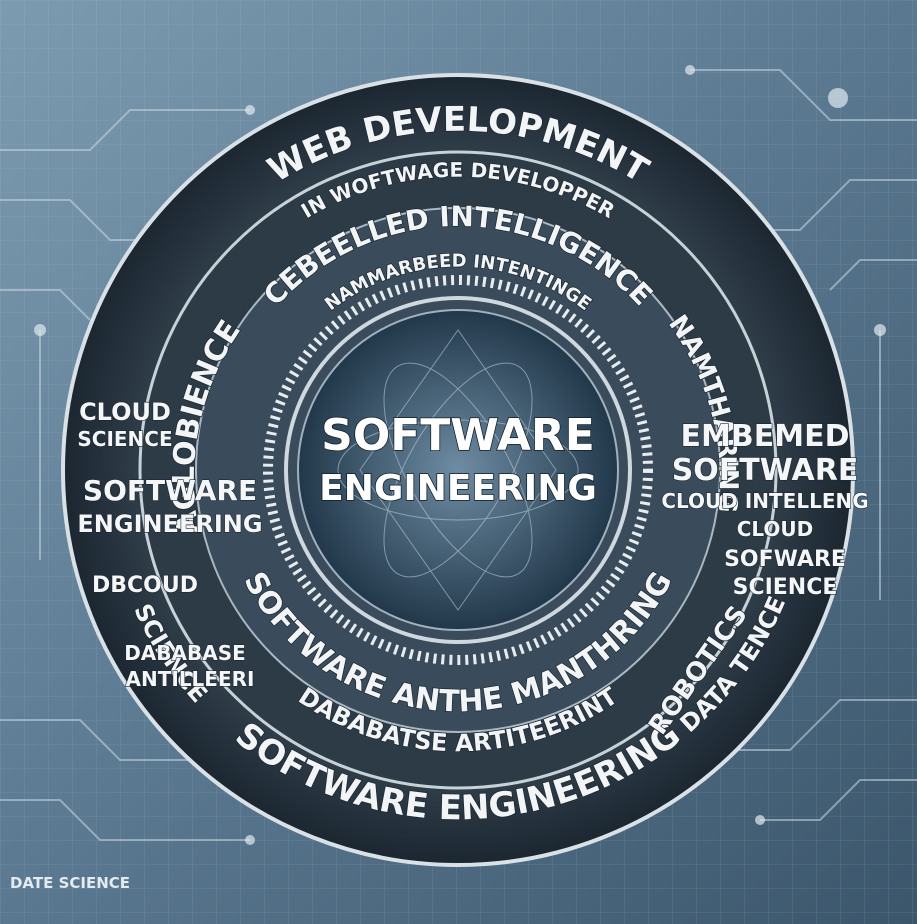 This screenshot has width=917, height=924. What do you see at coordinates (169, 524) in the screenshot?
I see `side-label: ENGINEERING` at bounding box center [169, 524].